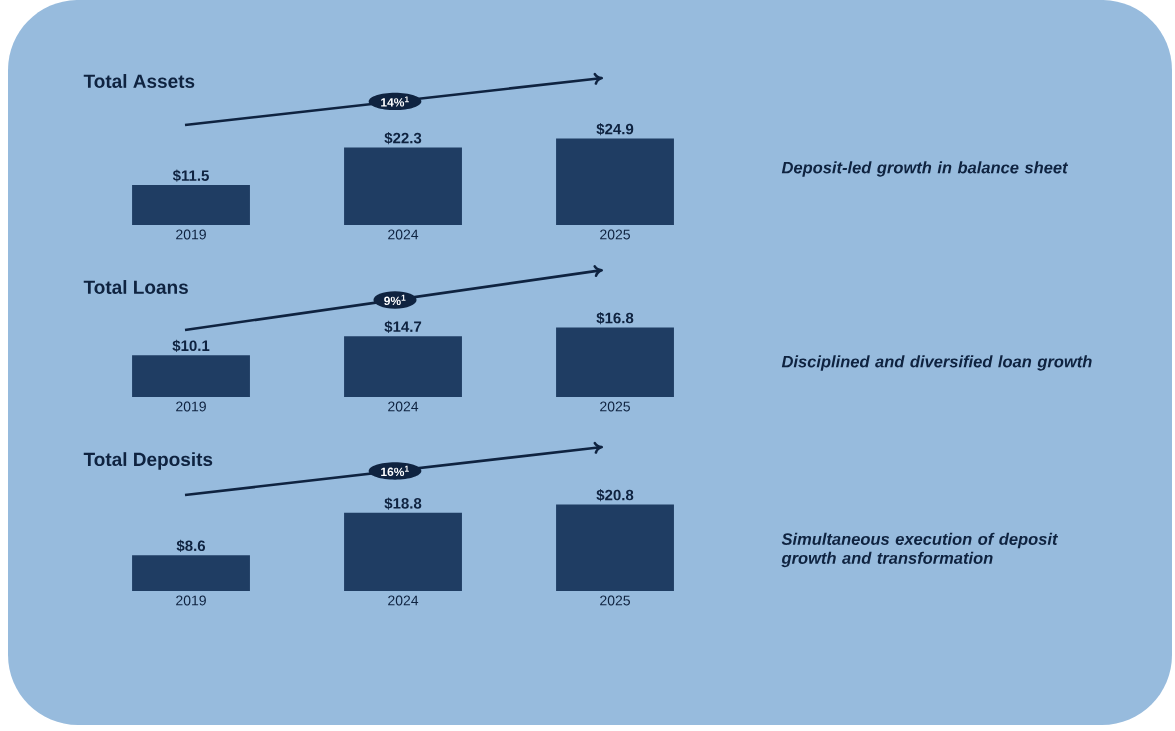  What do you see at coordinates (615, 129) in the screenshot?
I see `data-label: $24.9` at bounding box center [615, 129].